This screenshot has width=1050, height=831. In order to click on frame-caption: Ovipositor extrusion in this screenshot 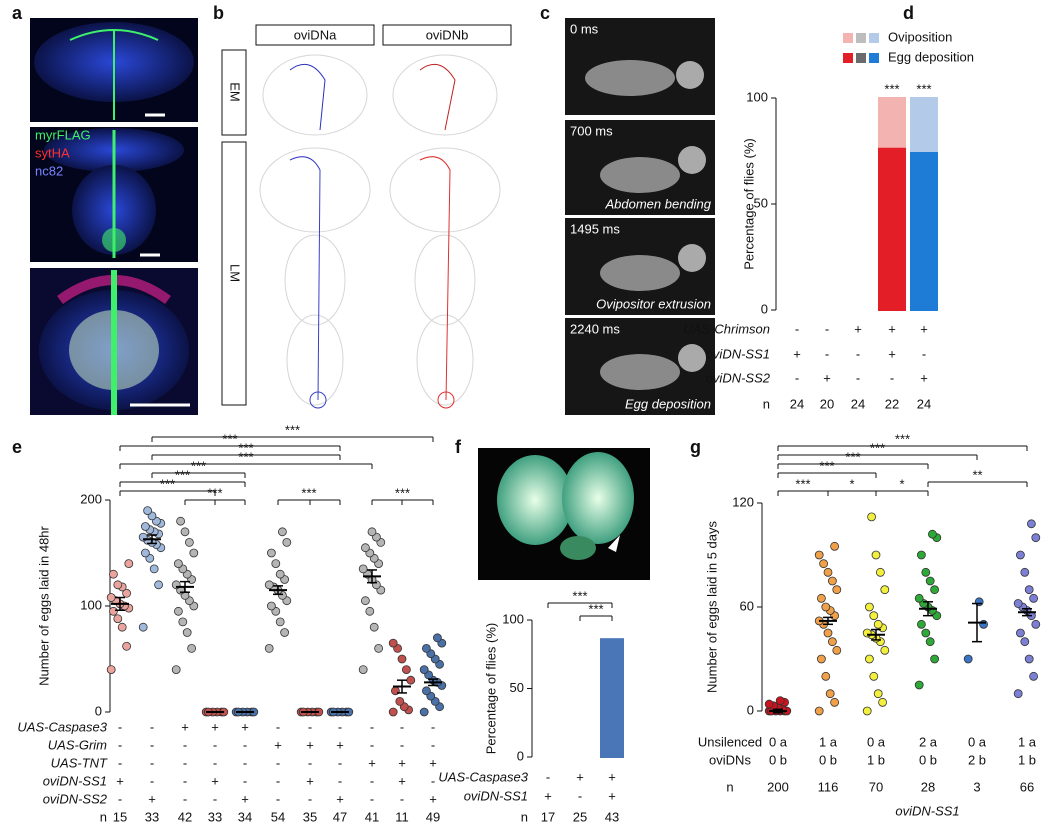, I will do `click(653, 303)`.